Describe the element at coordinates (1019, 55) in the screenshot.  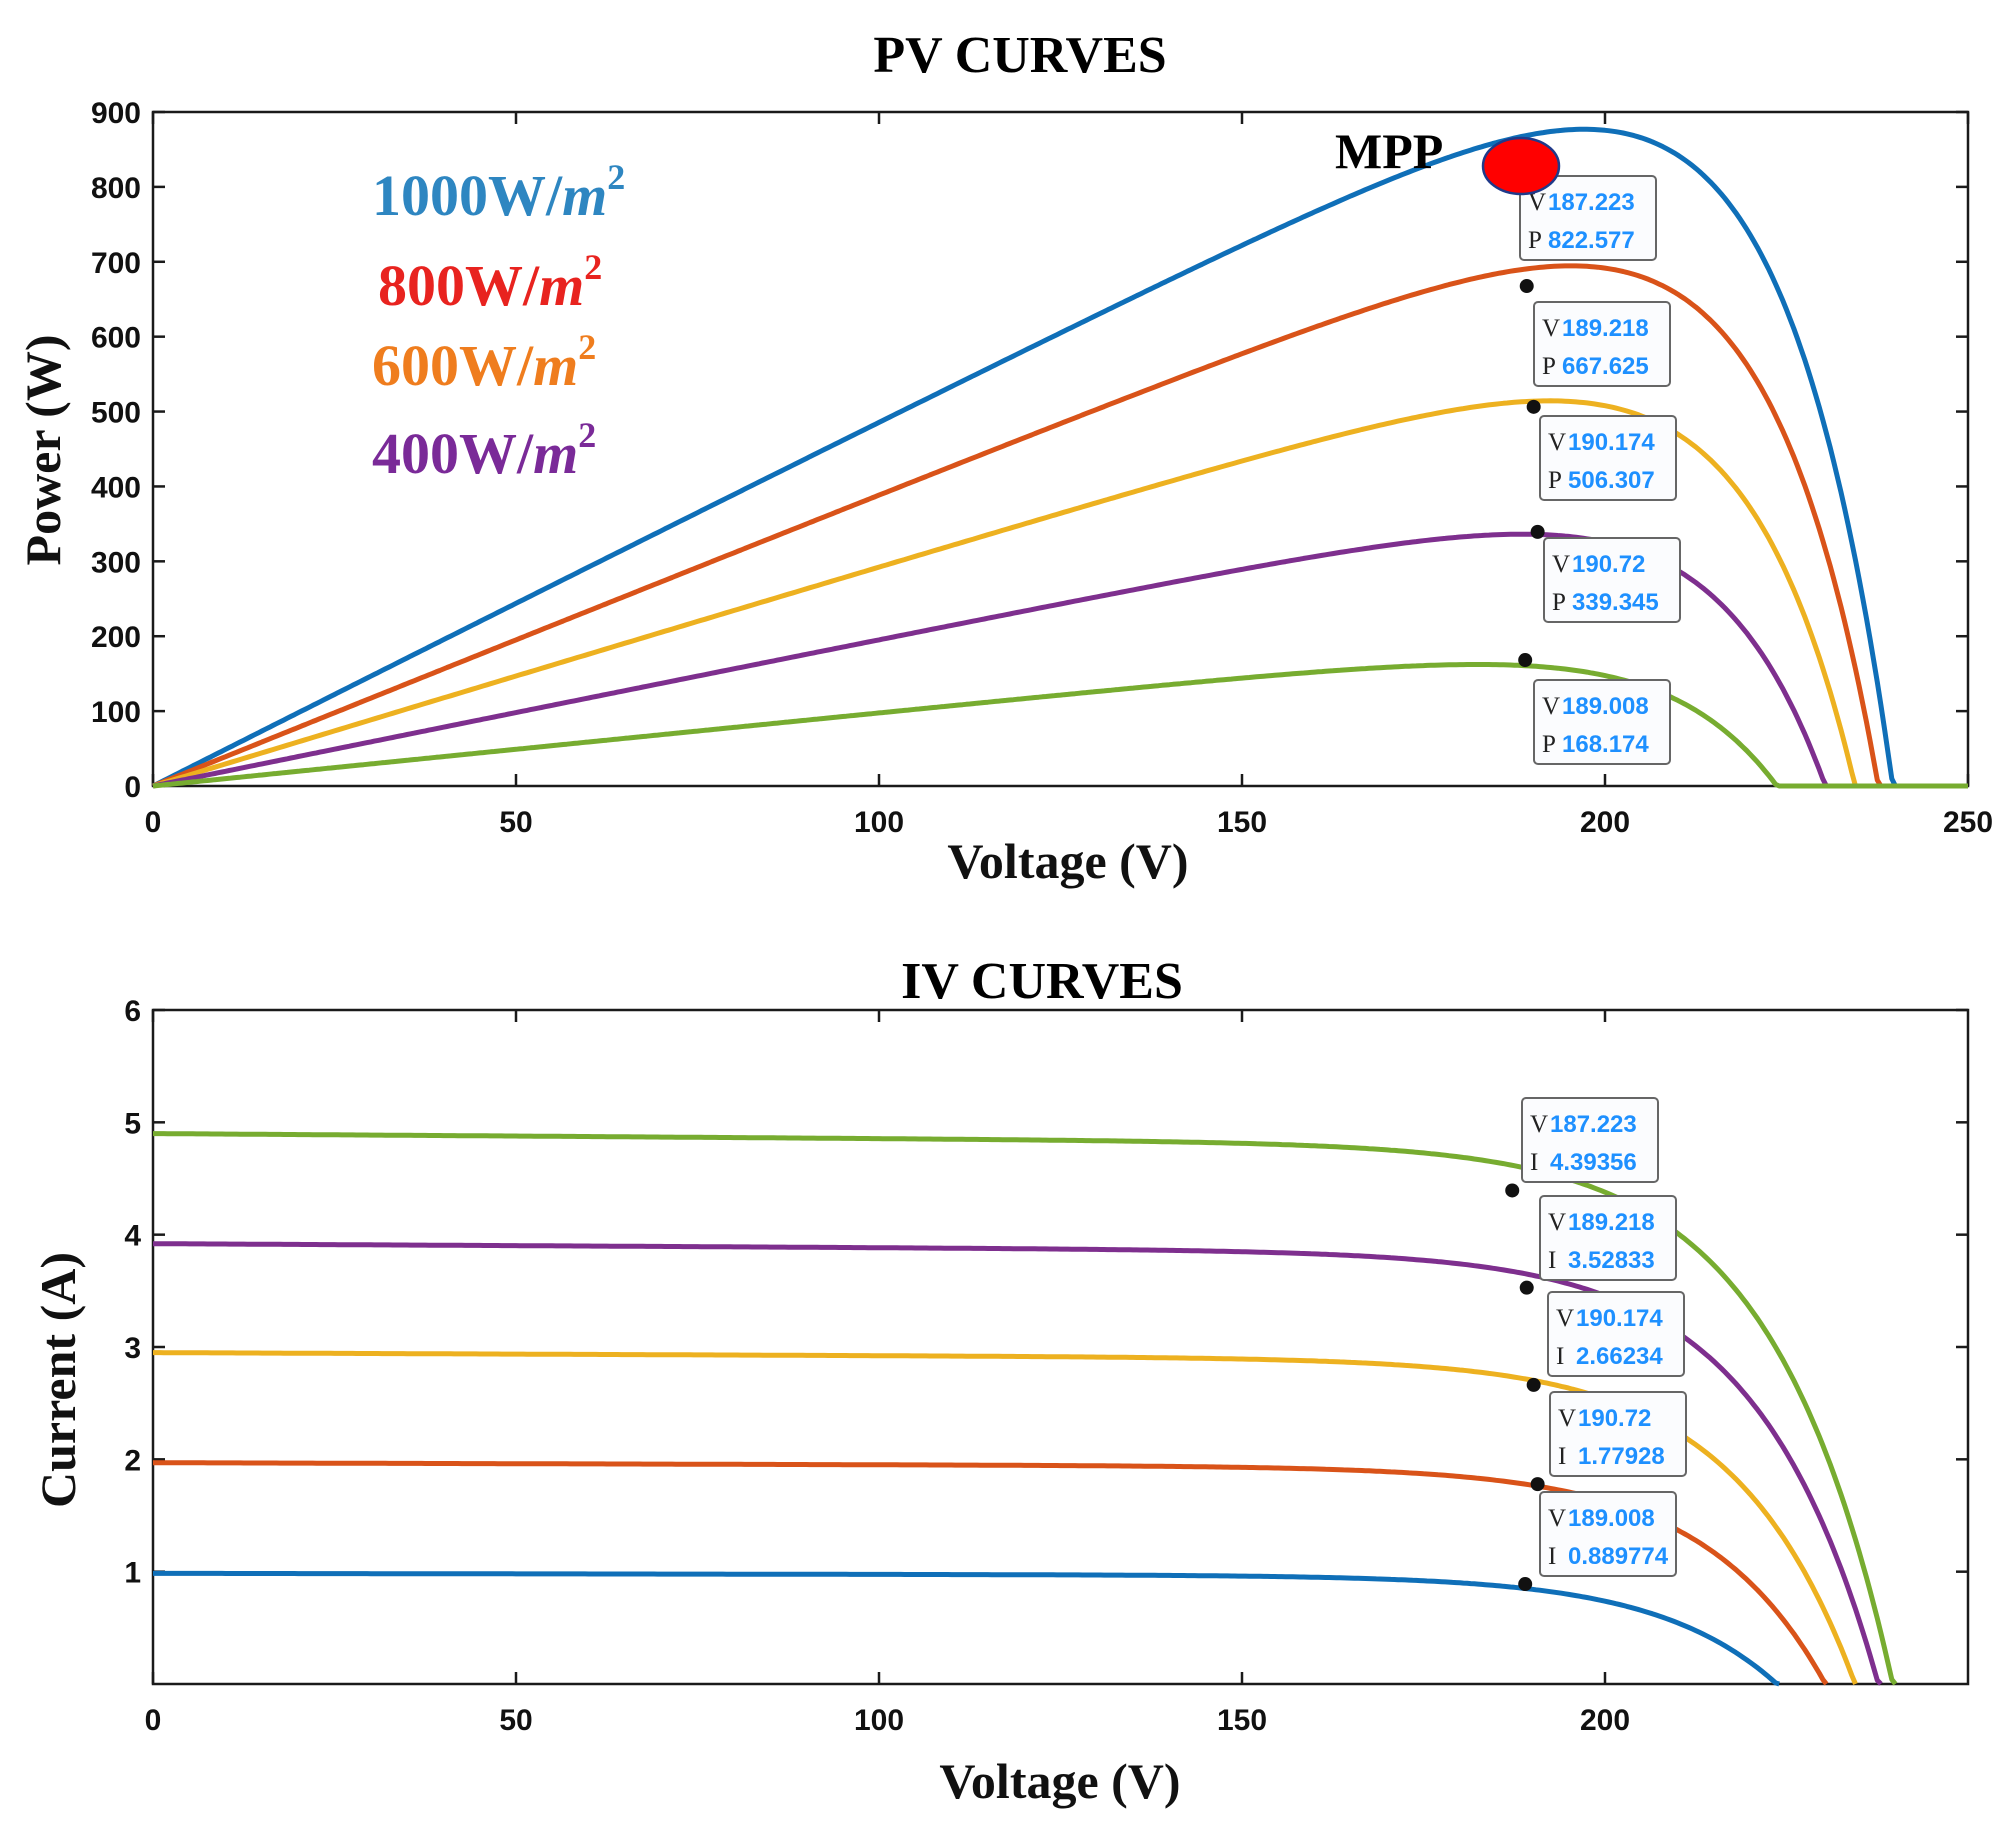
I see `pv-chart-title: PV CURVES` at that location.